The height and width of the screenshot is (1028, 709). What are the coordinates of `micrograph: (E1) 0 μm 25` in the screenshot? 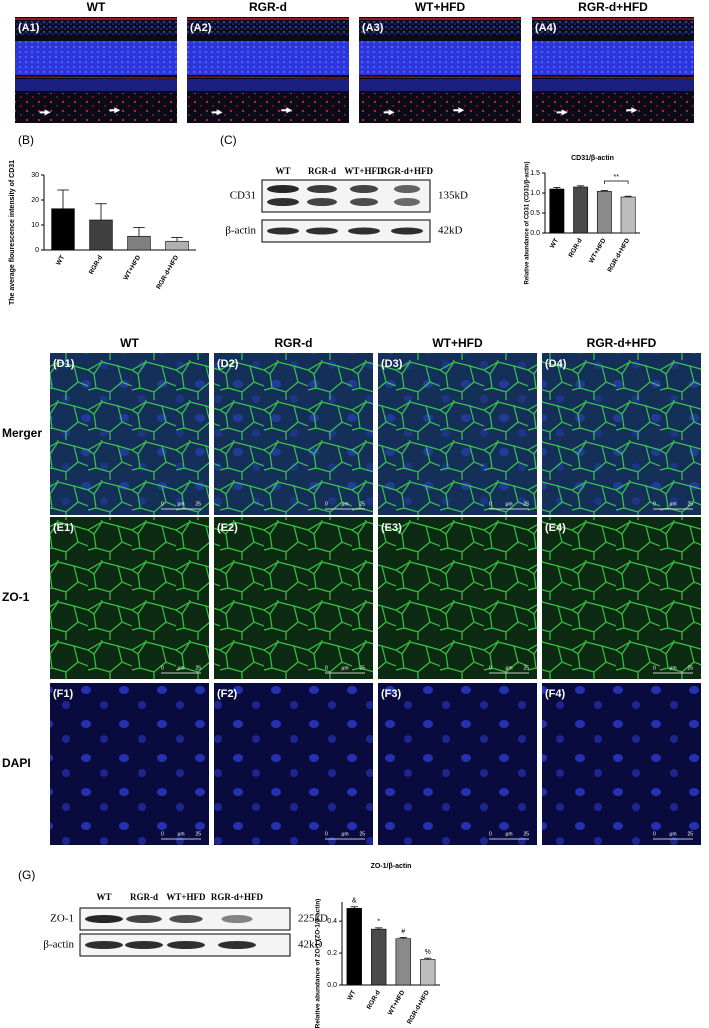 It's located at (129, 598).